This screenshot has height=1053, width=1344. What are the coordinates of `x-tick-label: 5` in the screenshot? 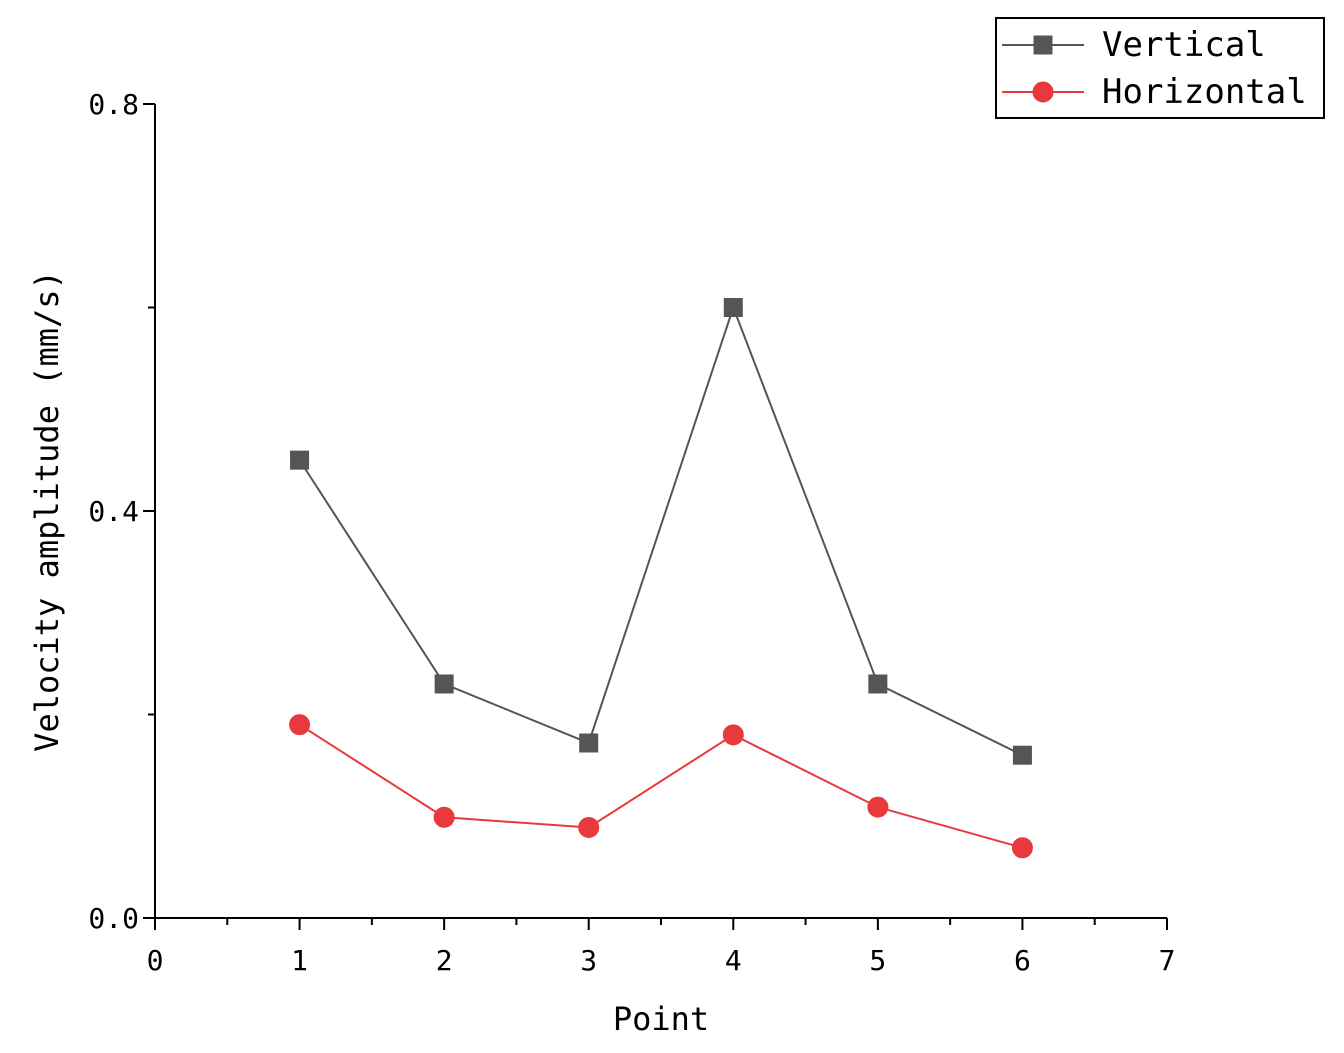 It's located at (877, 960).